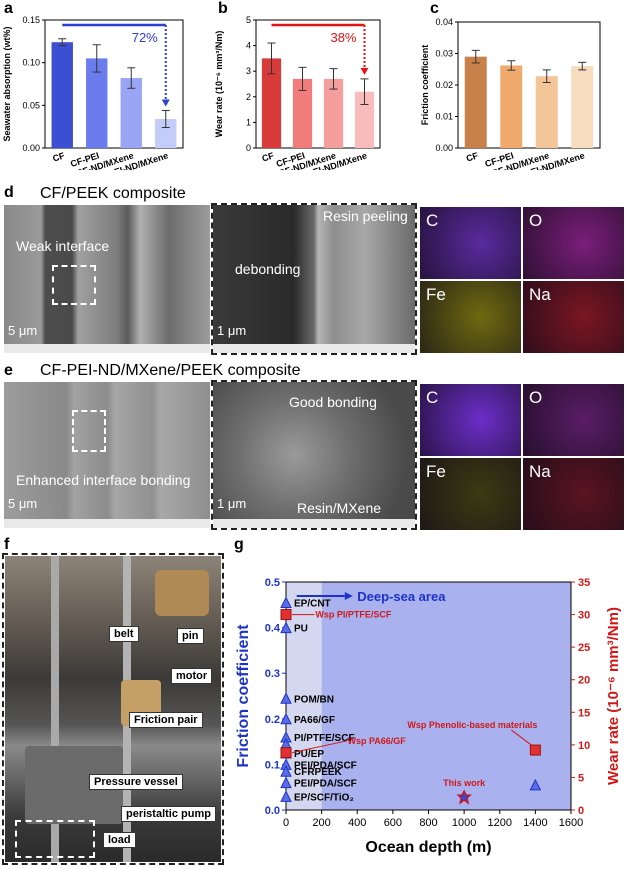  Describe the element at coordinates (348, 596) in the screenshot. I see `deep-sea-arrowhead` at that location.